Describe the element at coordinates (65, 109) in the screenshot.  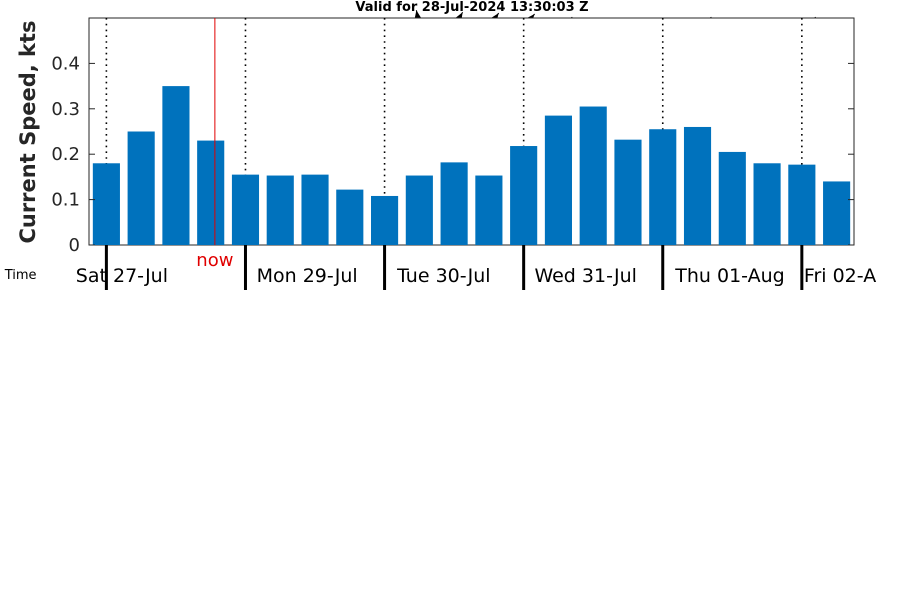
I see `ytick-label-3: 0.3` at that location.